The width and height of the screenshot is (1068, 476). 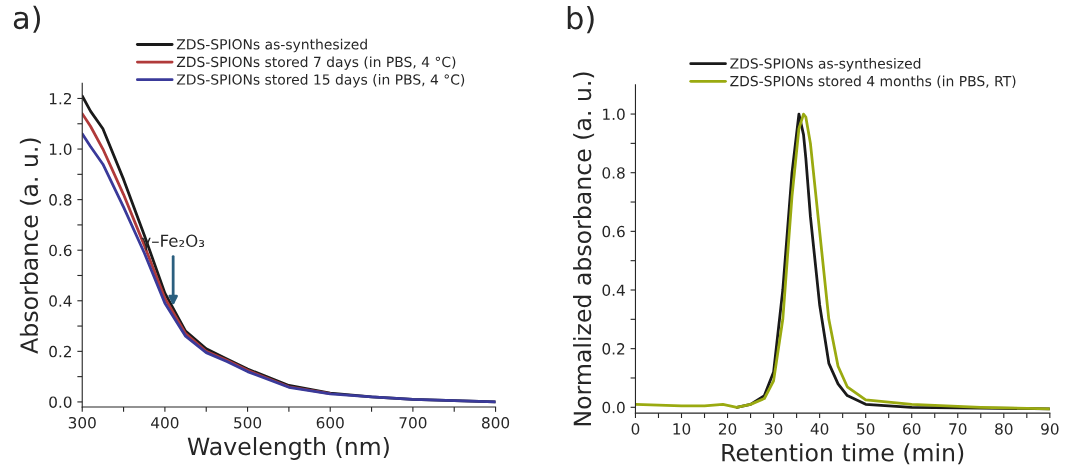 What do you see at coordinates (727, 429) in the screenshot?
I see `x-tick-label: 20` at bounding box center [727, 429].